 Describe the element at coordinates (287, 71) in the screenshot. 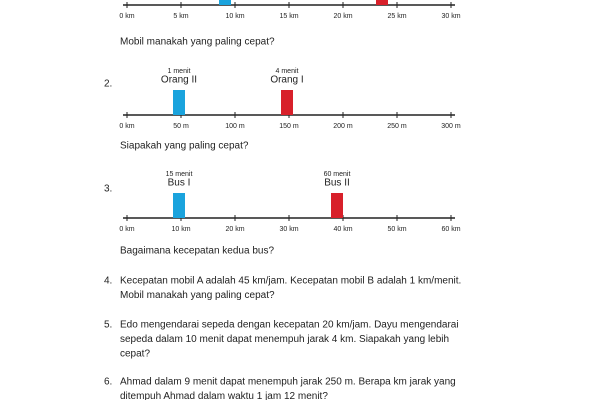

I see `marker-time: 4 menit` at that location.